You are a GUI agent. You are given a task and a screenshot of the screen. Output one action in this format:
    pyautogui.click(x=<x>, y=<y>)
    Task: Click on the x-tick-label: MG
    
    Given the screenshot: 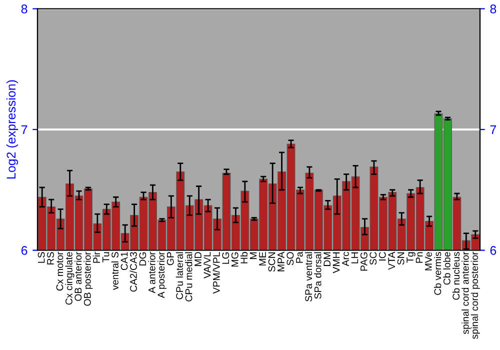 What is the action you would take?
    pyautogui.click(x=234, y=259)
    